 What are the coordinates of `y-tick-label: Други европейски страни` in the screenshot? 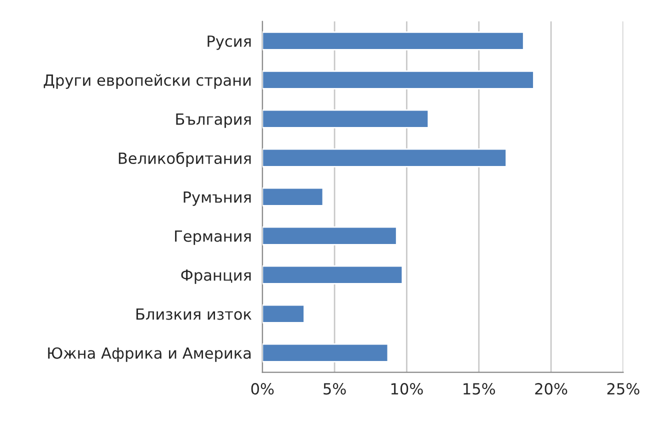 It's located at (147, 81).